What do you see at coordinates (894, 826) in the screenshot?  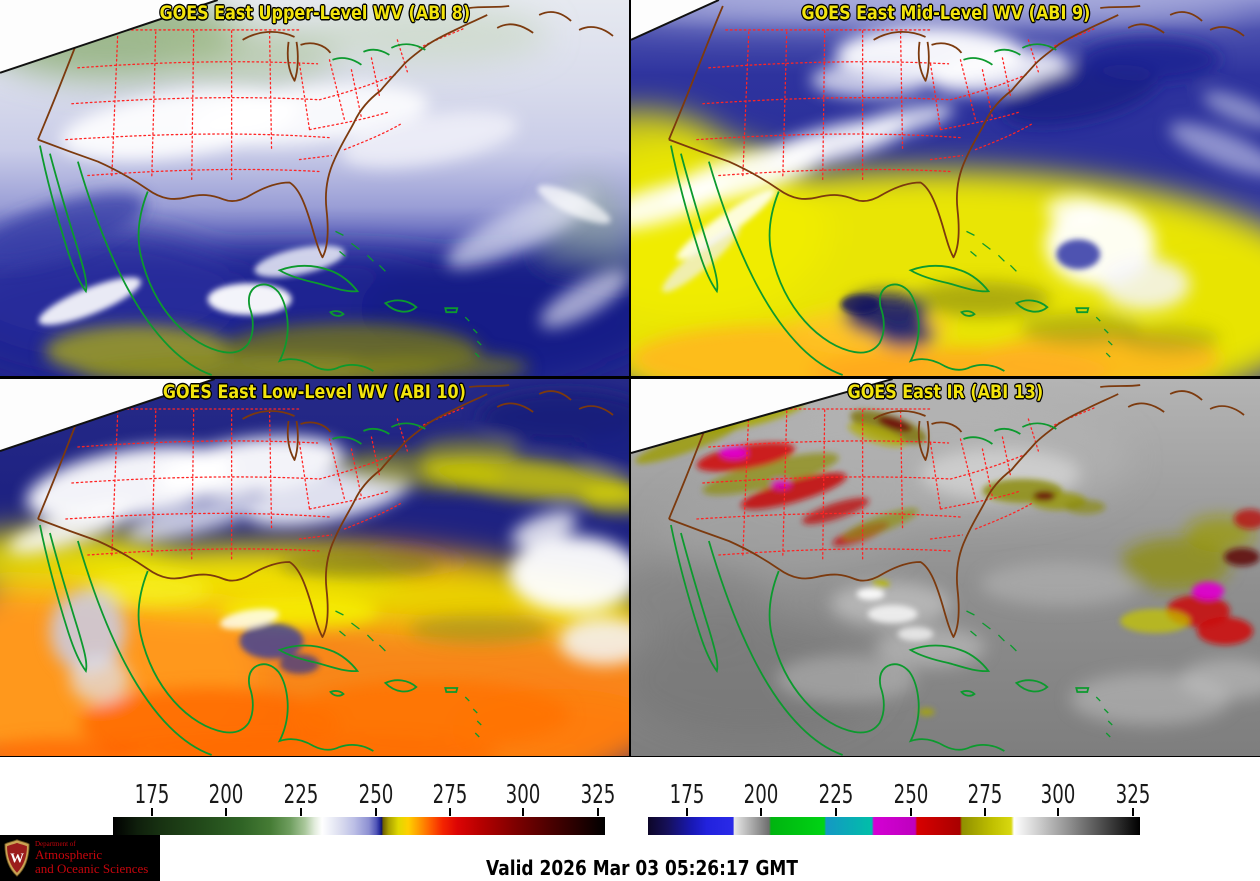 I see `ir-colorbar-gradient` at bounding box center [894, 826].